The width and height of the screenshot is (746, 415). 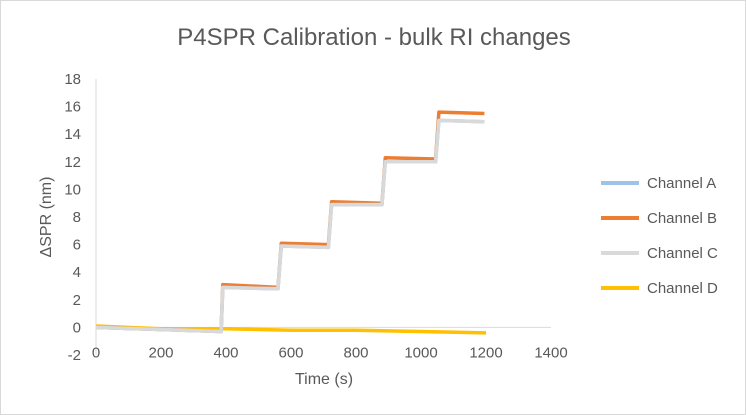 I want to click on y-tick-label: 8, so click(x=77, y=217).